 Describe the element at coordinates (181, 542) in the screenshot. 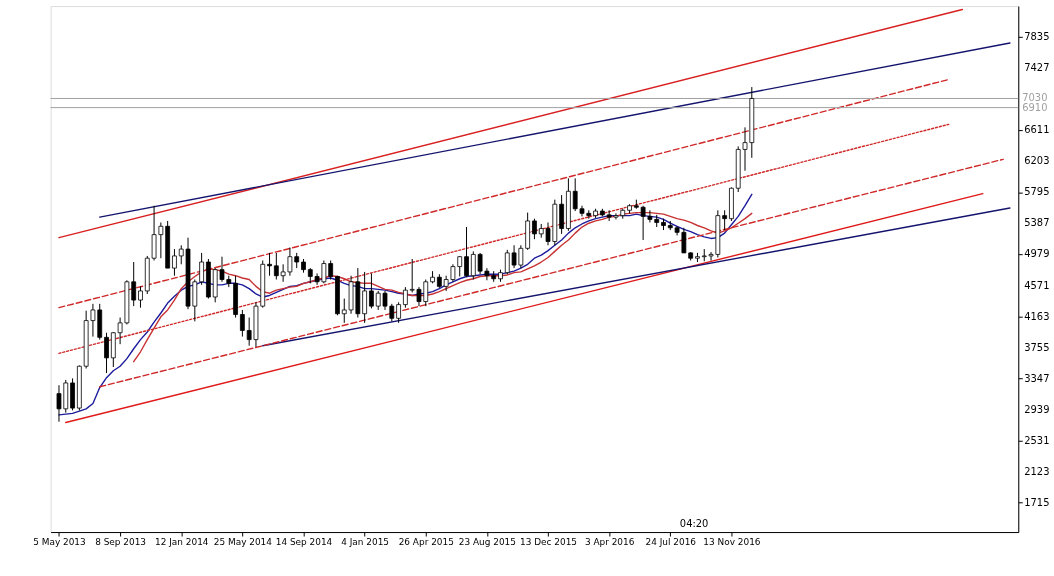

I see `x-tick-label: 12 Jan 2014` at that location.